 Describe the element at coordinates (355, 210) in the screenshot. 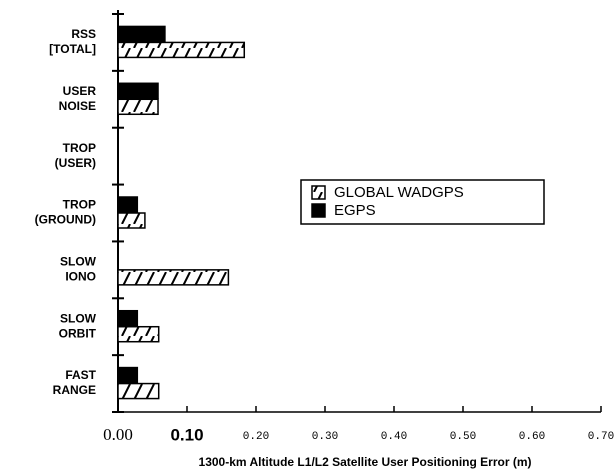

I see `legend-label: EGPS` at that location.